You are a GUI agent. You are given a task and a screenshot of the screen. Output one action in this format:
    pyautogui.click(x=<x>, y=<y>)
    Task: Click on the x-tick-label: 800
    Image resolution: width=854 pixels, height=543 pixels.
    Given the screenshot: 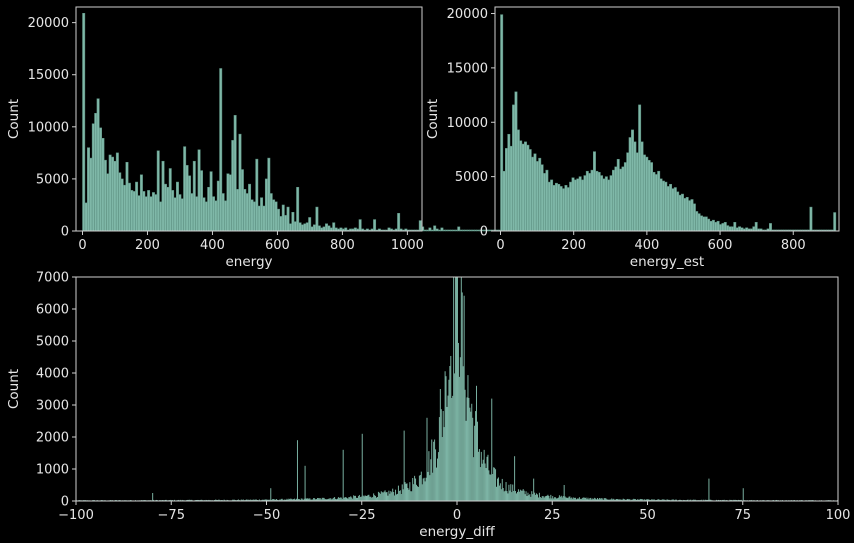 What is the action you would take?
    pyautogui.click(x=793, y=245)
    